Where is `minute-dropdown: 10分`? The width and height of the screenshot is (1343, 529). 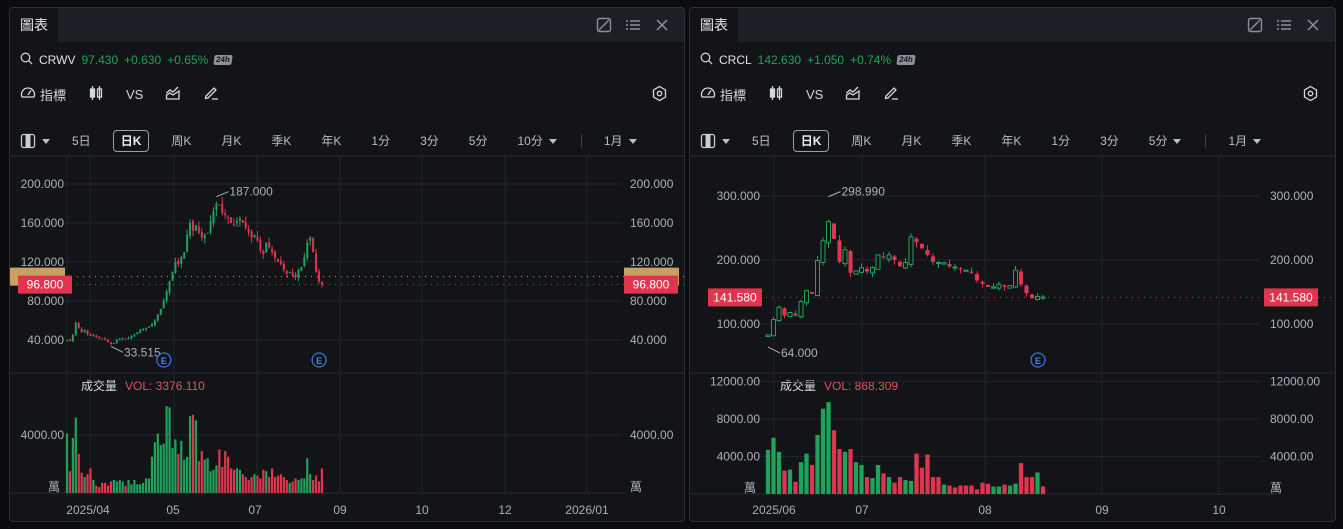
minute-dropdown: 10分 is located at coordinates (536, 141).